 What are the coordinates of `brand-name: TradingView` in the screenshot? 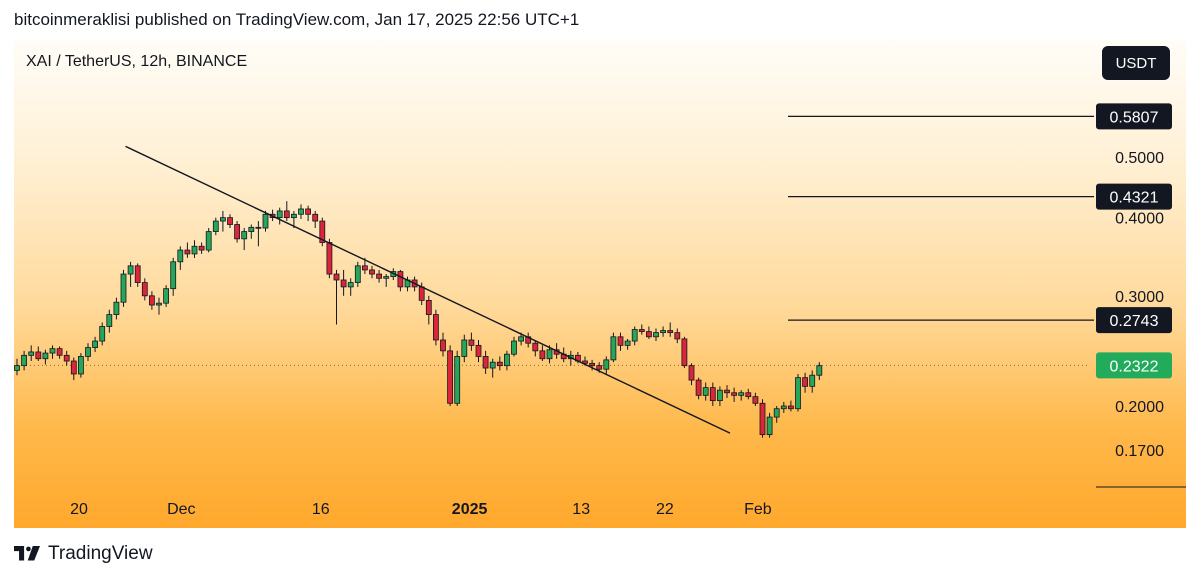 It's located at (100, 553).